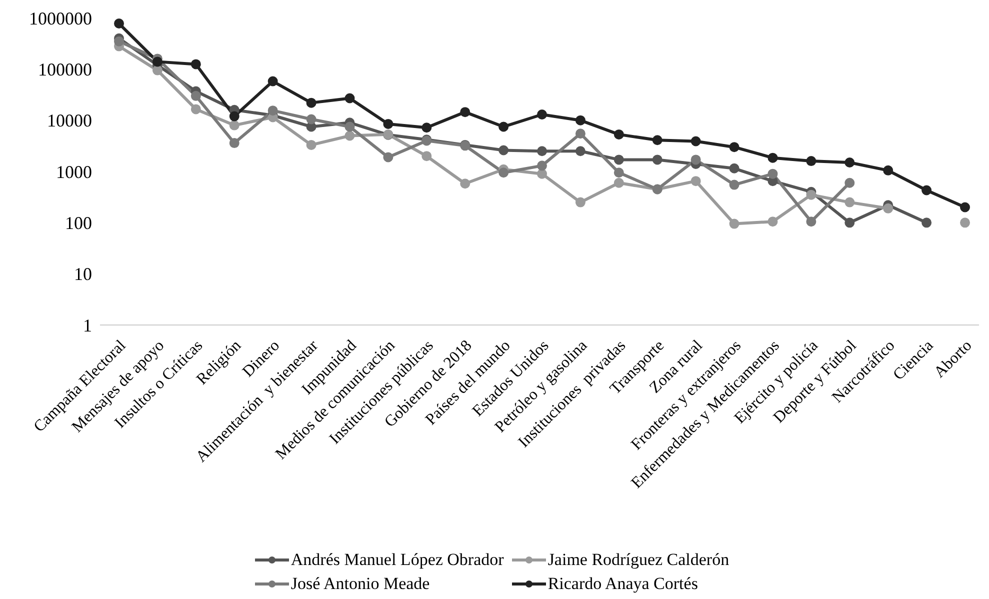 The image size is (989, 599). What do you see at coordinates (83, 274) in the screenshot?
I see `y-tick-label: 10` at bounding box center [83, 274].